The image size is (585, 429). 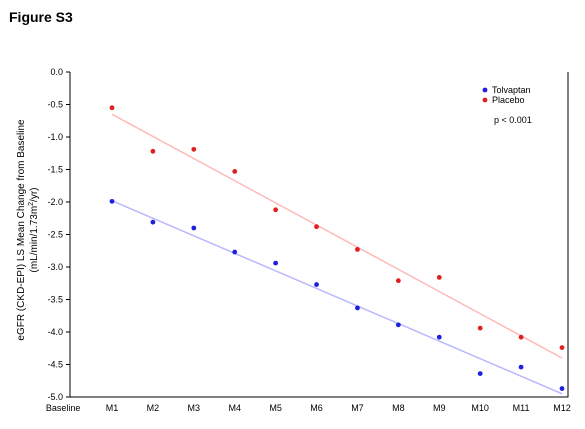 I want to click on y-tick-label: -4.0, so click(x=55, y=332).